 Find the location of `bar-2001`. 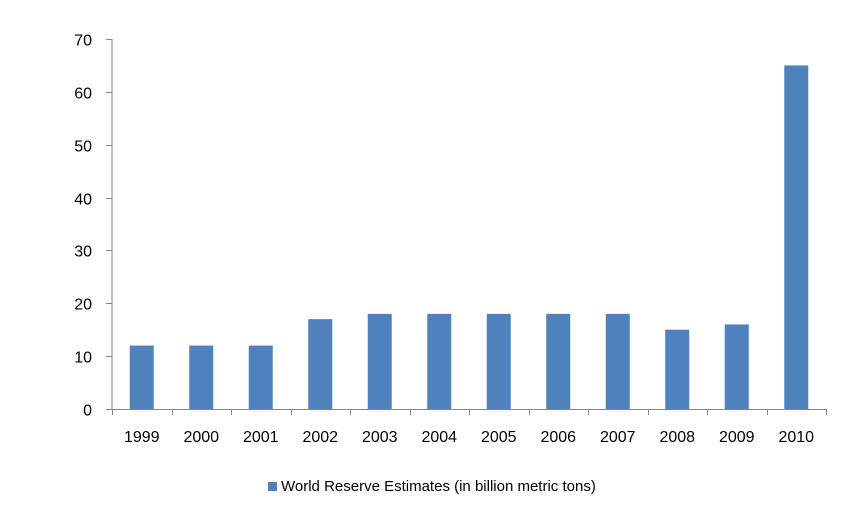

bar-2001 is located at coordinates (260, 377).